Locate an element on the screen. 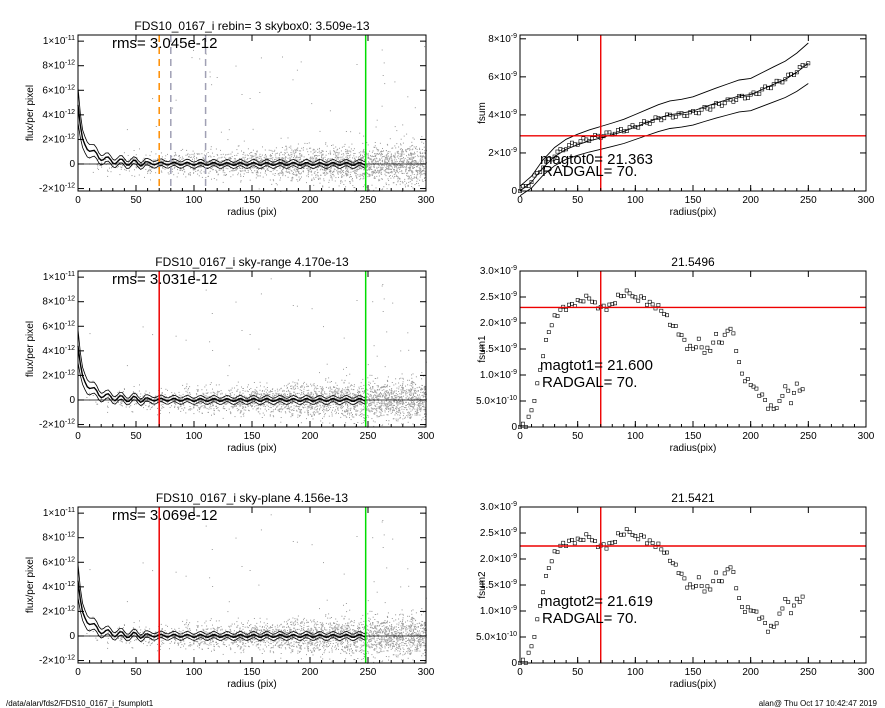  fsum-envelope is located at coordinates (664, 140).